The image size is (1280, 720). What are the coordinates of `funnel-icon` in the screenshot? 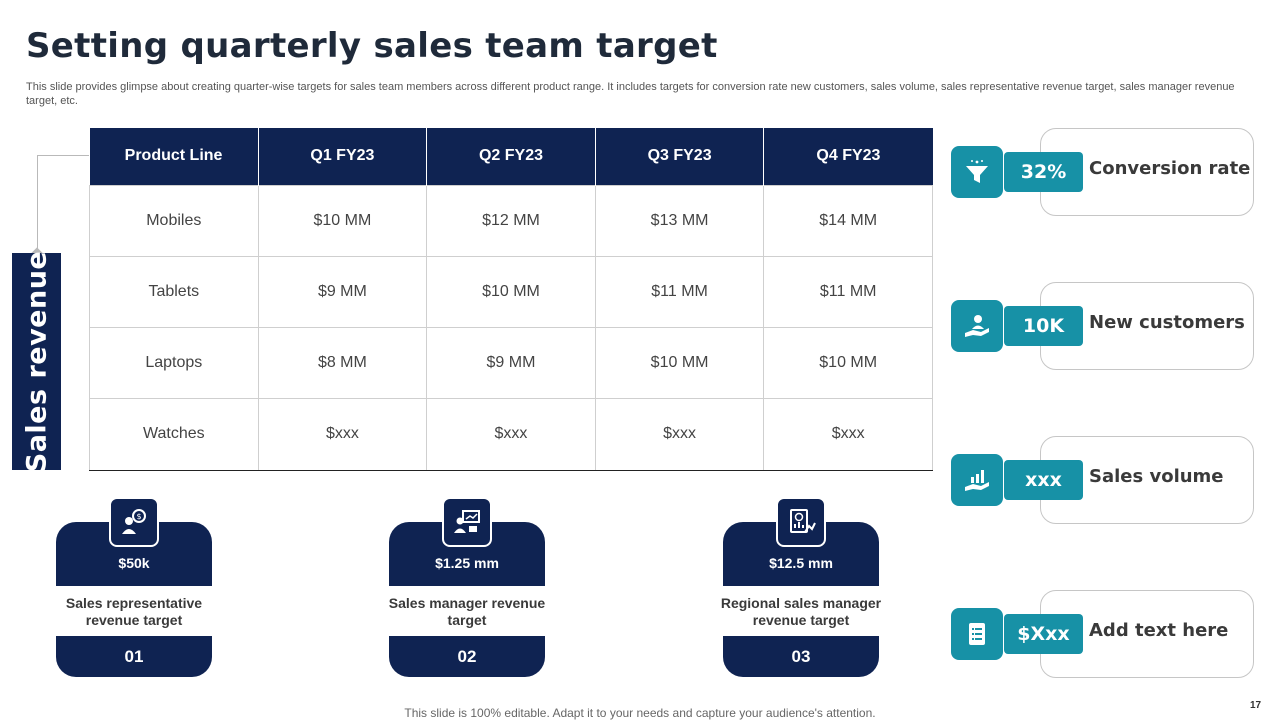 It's located at (977, 172).